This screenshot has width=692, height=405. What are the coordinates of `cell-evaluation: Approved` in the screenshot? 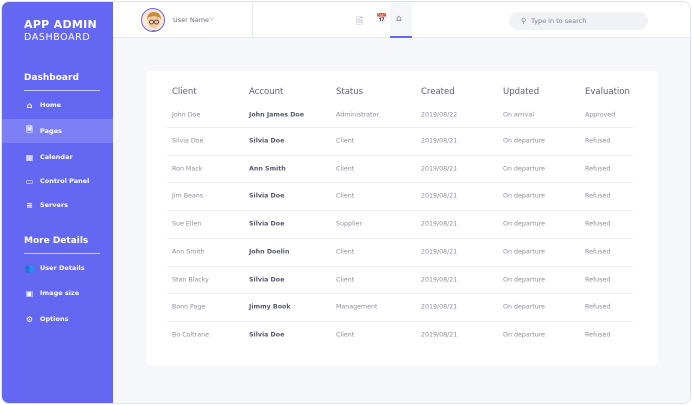 It's located at (600, 114).